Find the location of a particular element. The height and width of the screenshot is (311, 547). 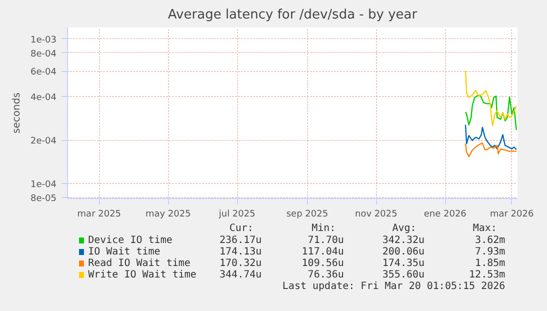

y-tick-label: 2e-04 is located at coordinates (43, 141).